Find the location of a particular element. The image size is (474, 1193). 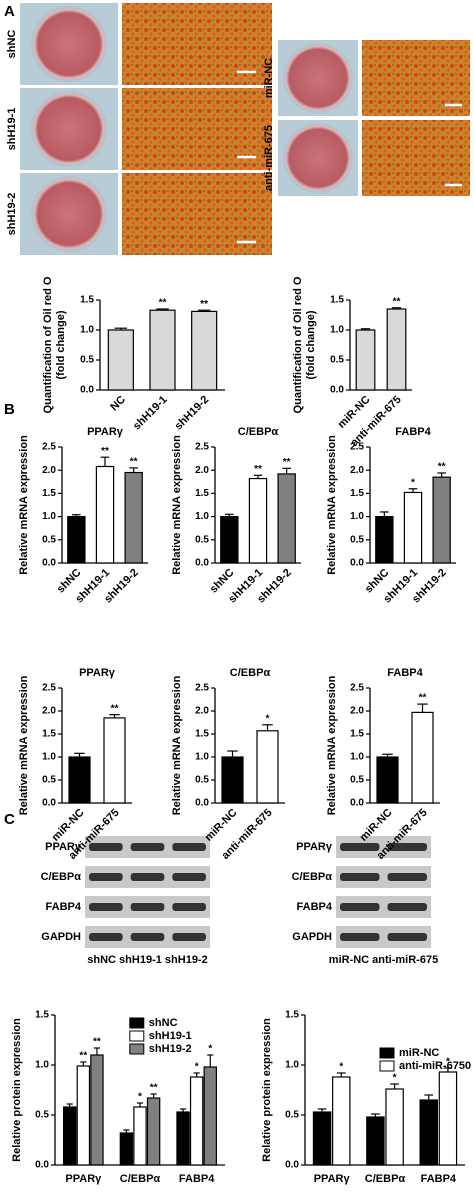

y-tick-label: 2.5 is located at coordinates (357, 688).